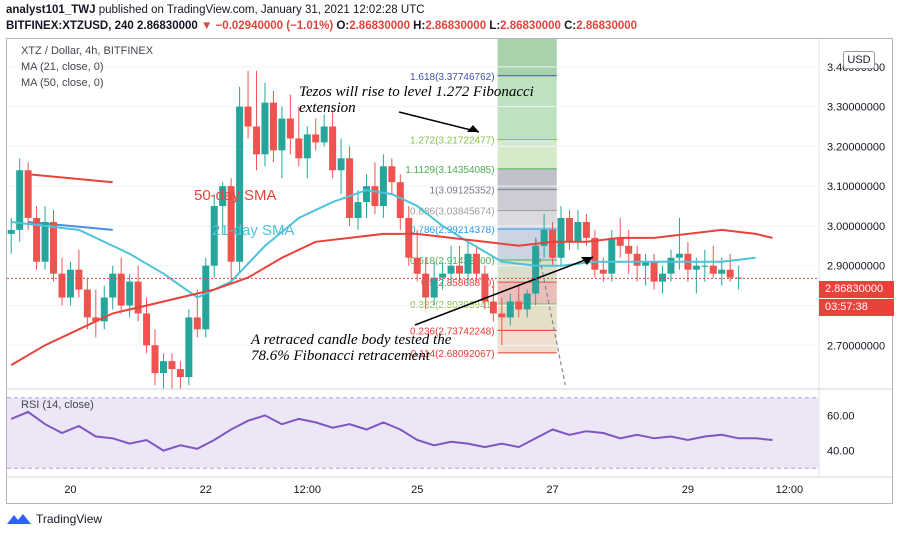 The width and height of the screenshot is (900, 537). Describe the element at coordinates (856, 267) in the screenshot. I see `price-tick-label: 2.90000000` at that location.